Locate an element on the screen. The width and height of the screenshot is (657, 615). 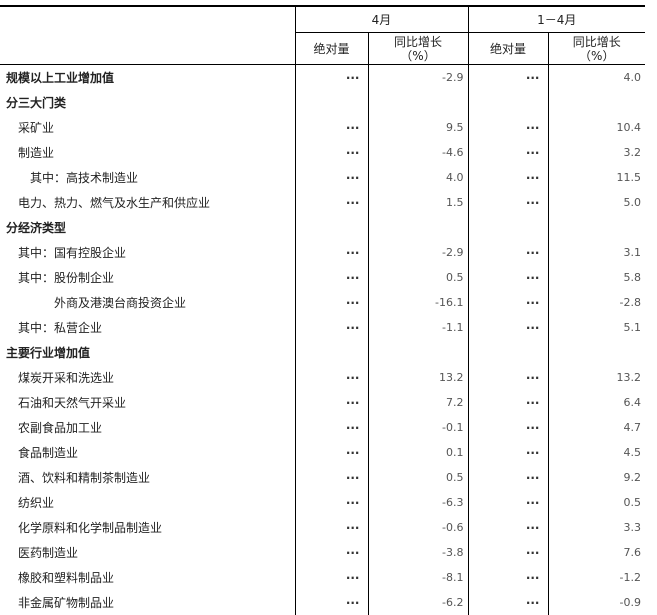
table-row: 分经济类型 is located at coordinates (322, 227).